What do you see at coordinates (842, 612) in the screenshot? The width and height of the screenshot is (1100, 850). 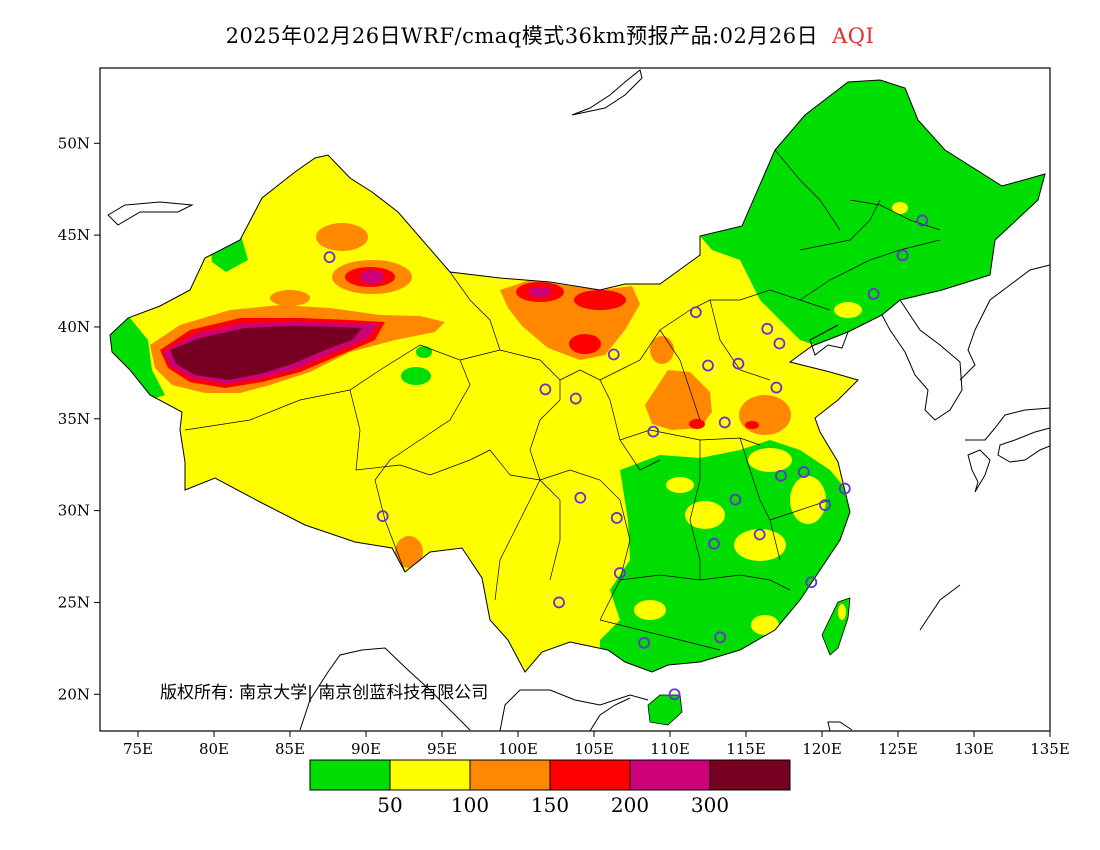 I see `taiwan-yellow-patch` at bounding box center [842, 612].